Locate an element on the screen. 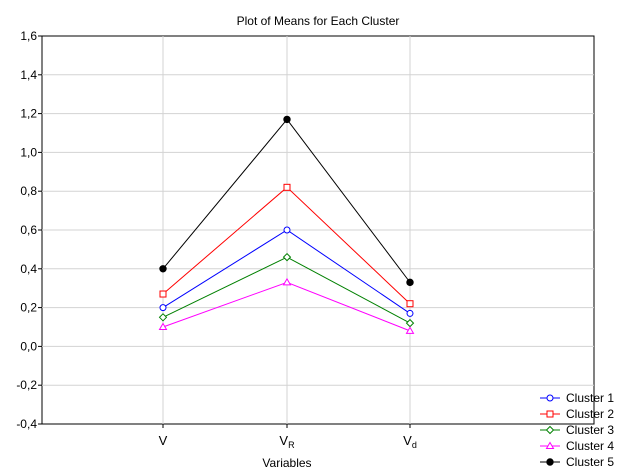 Image resolution: width=627 pixels, height=470 pixels. legend-item-cluster-2: Cluster 2 is located at coordinates (577, 414).